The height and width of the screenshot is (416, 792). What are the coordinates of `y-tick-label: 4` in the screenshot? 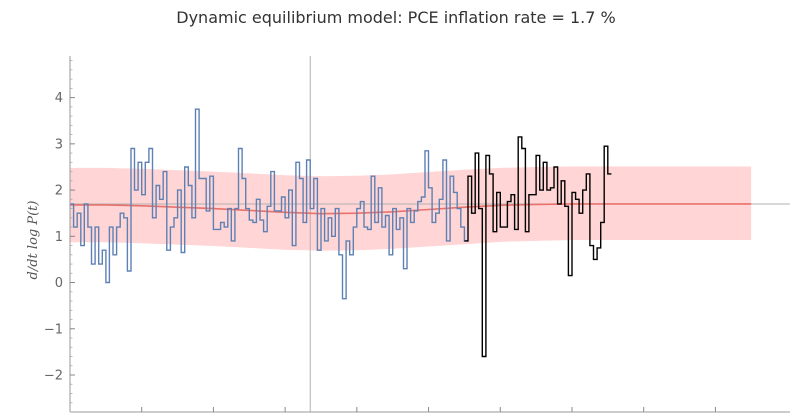 It's located at (59, 98).